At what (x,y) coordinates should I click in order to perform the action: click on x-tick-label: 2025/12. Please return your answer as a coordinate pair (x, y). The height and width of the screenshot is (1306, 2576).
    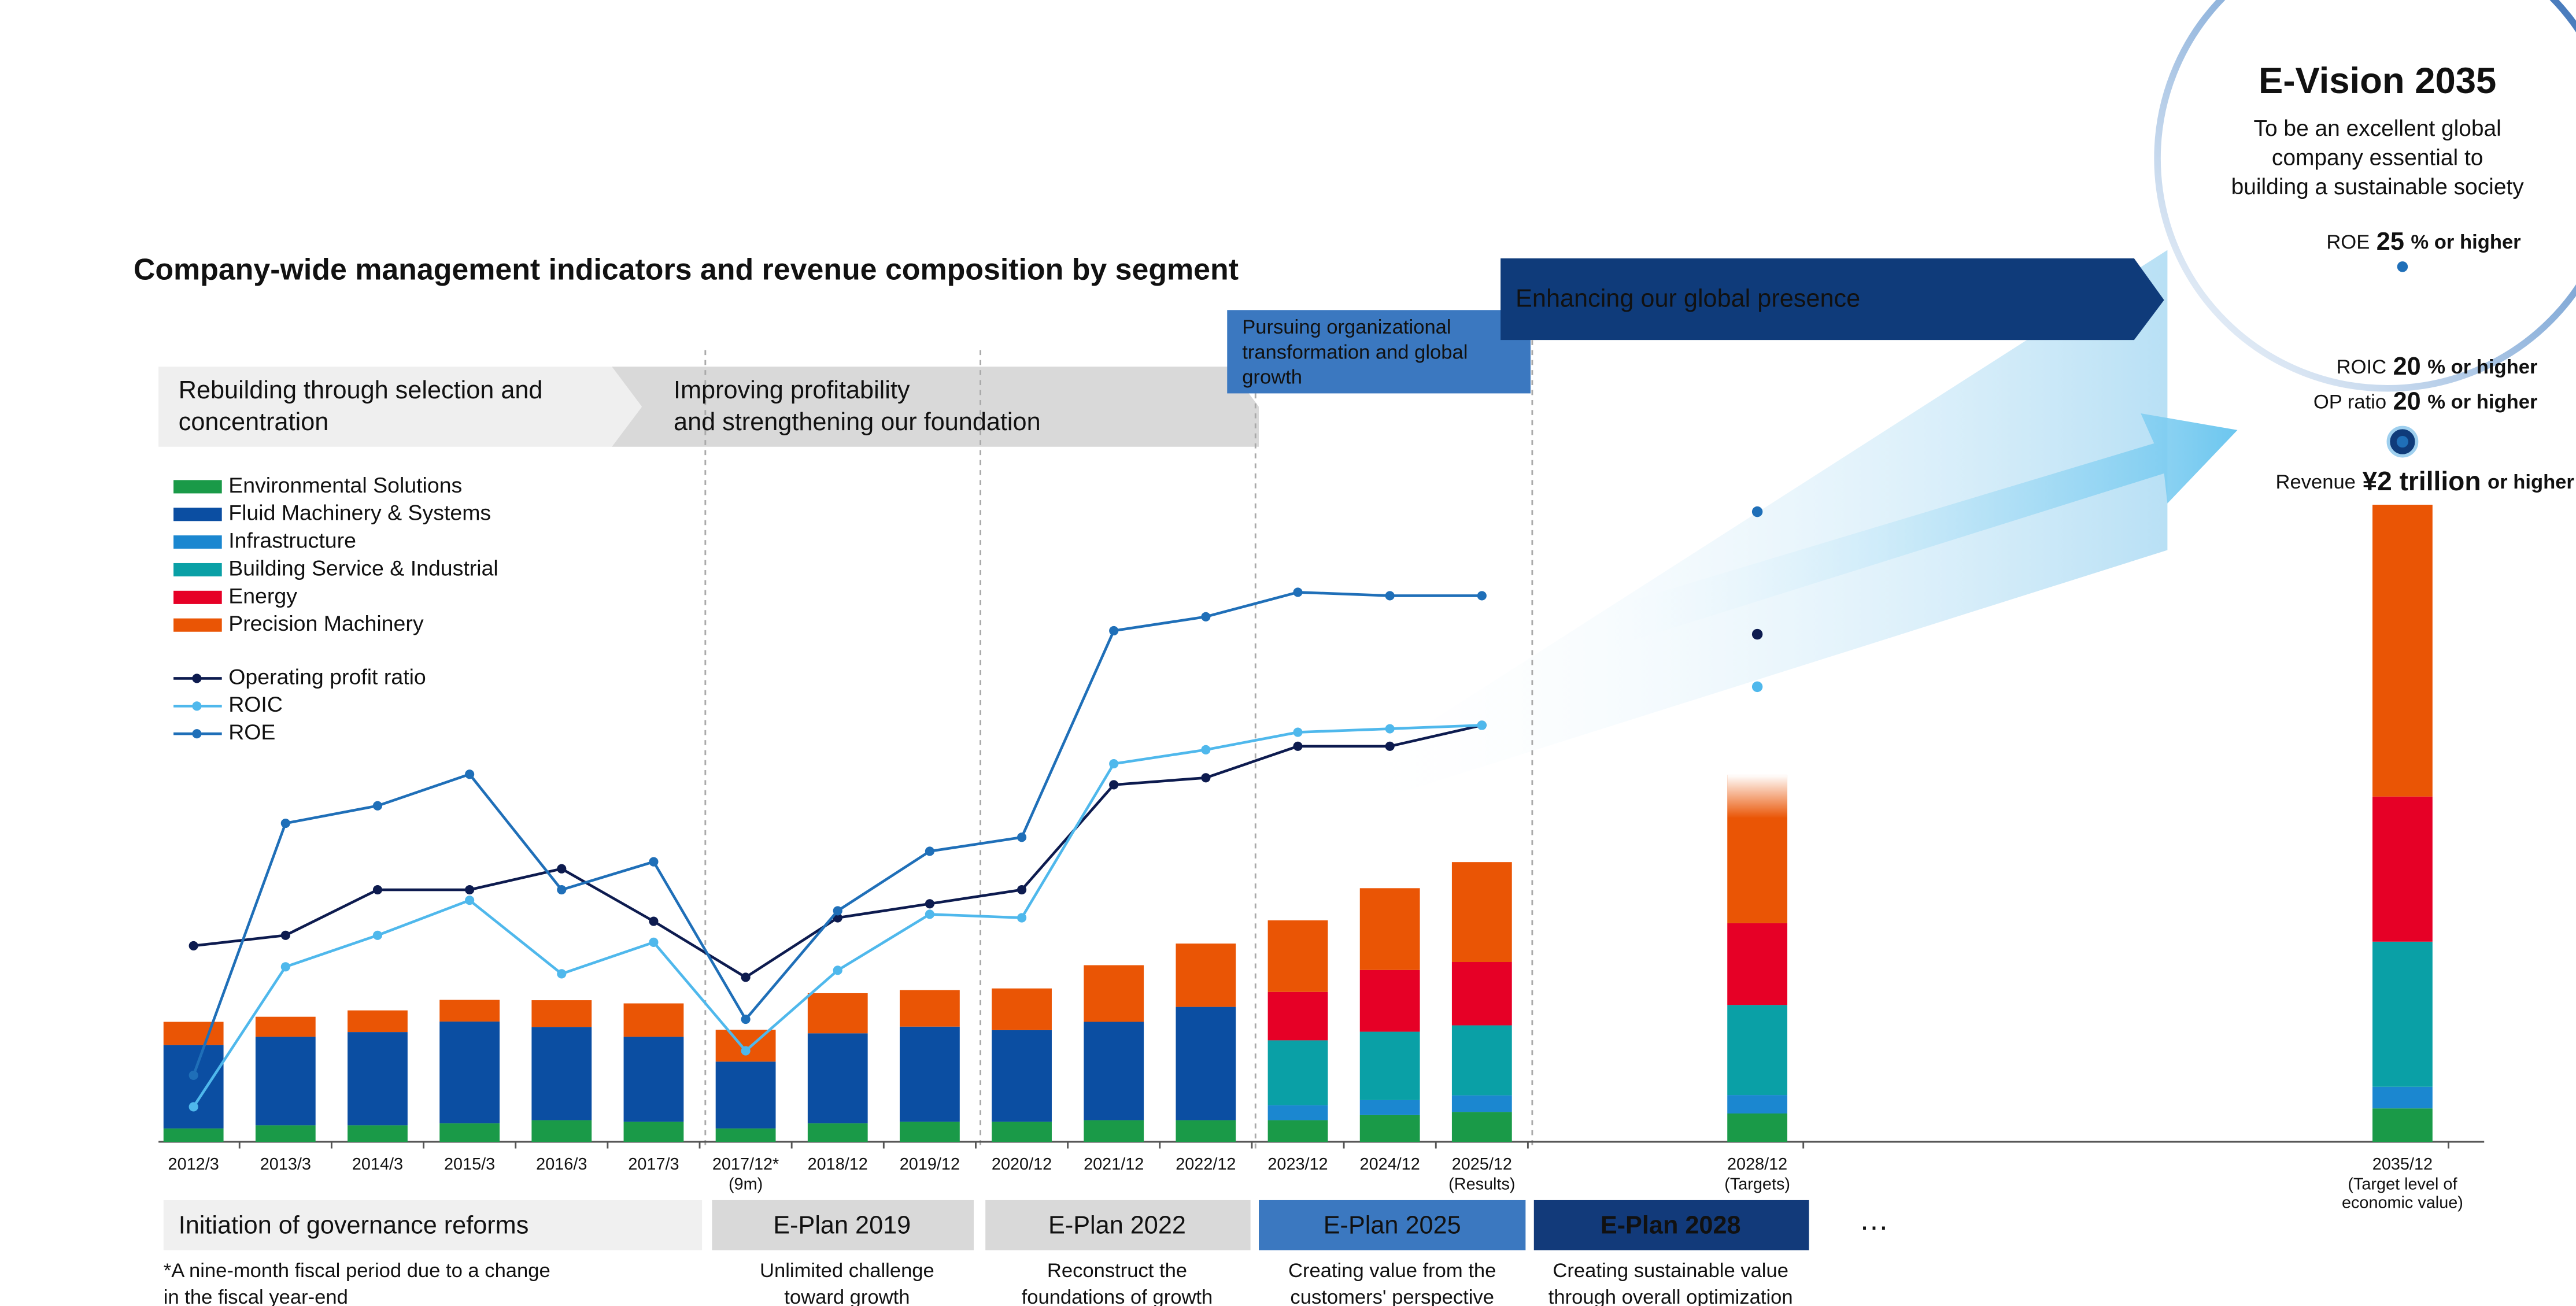
    Looking at the image, I should click on (1482, 1164).